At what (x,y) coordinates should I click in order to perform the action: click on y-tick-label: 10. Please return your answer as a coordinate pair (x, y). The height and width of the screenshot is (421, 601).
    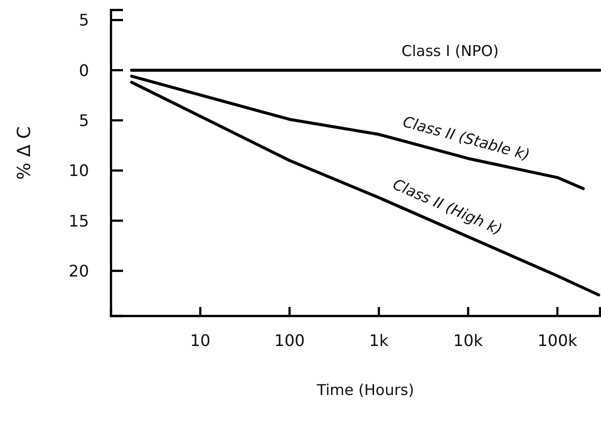
    Looking at the image, I should click on (78, 170).